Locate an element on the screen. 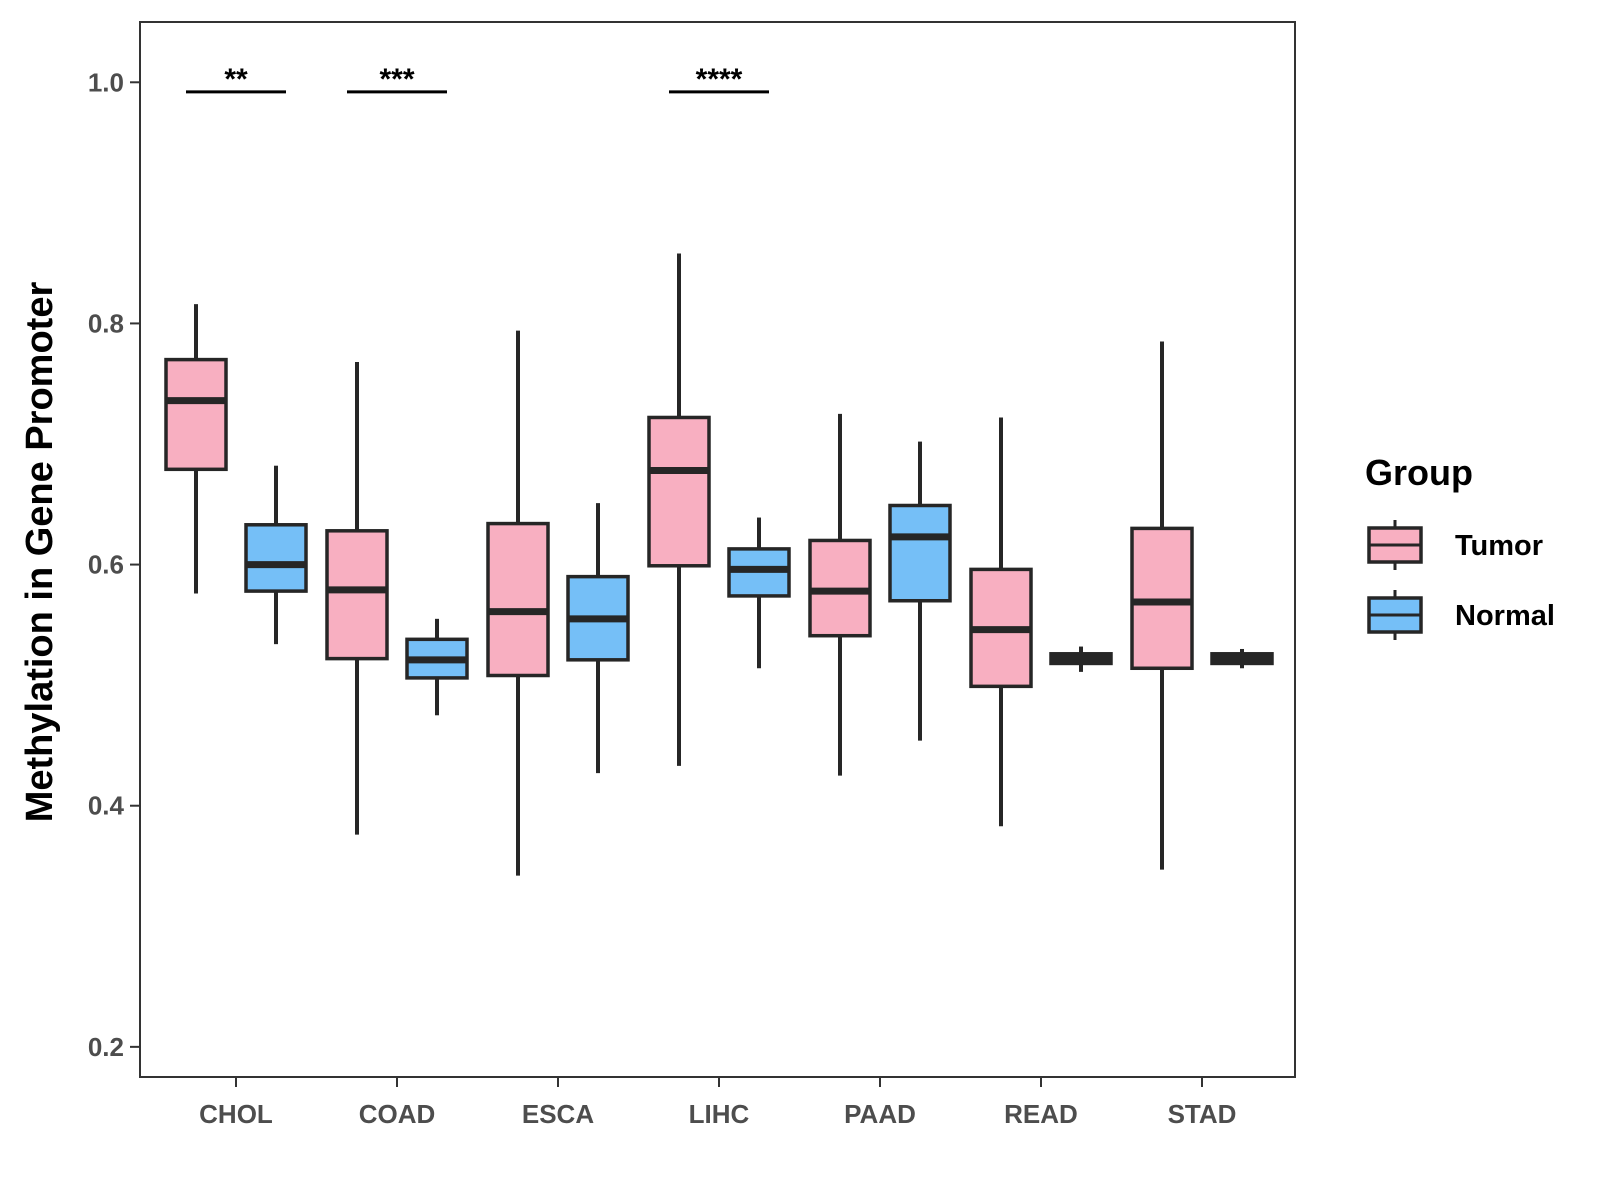  box-normal-paad is located at coordinates (920, 591).